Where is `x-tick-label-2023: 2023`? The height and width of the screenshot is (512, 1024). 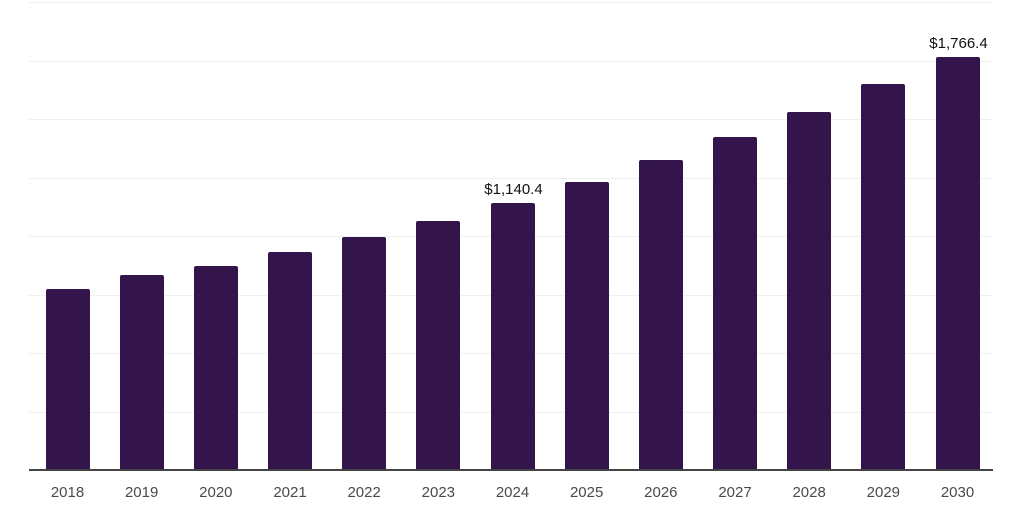 x-tick-label-2023: 2023 is located at coordinates (438, 492).